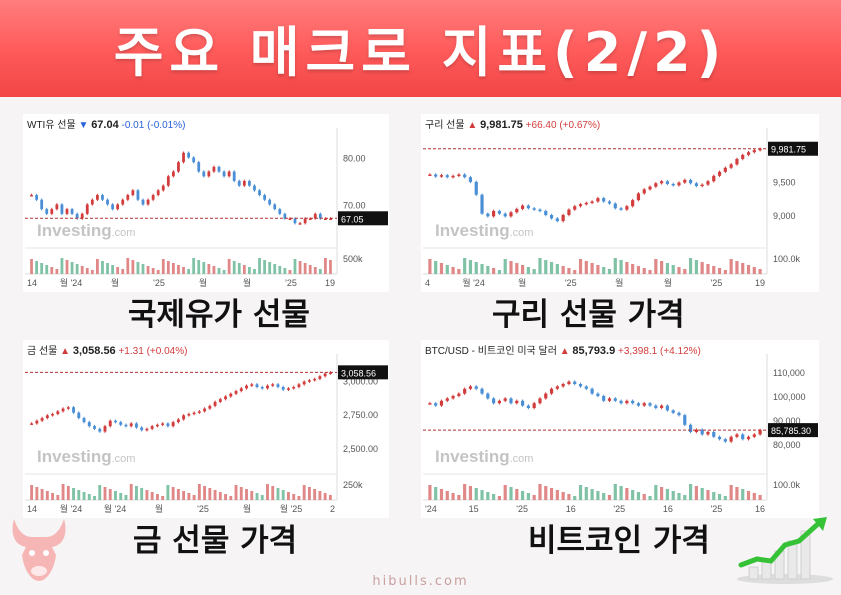  What do you see at coordinates (332, 509) in the screenshot?
I see `x-tick-label: 2` at bounding box center [332, 509].